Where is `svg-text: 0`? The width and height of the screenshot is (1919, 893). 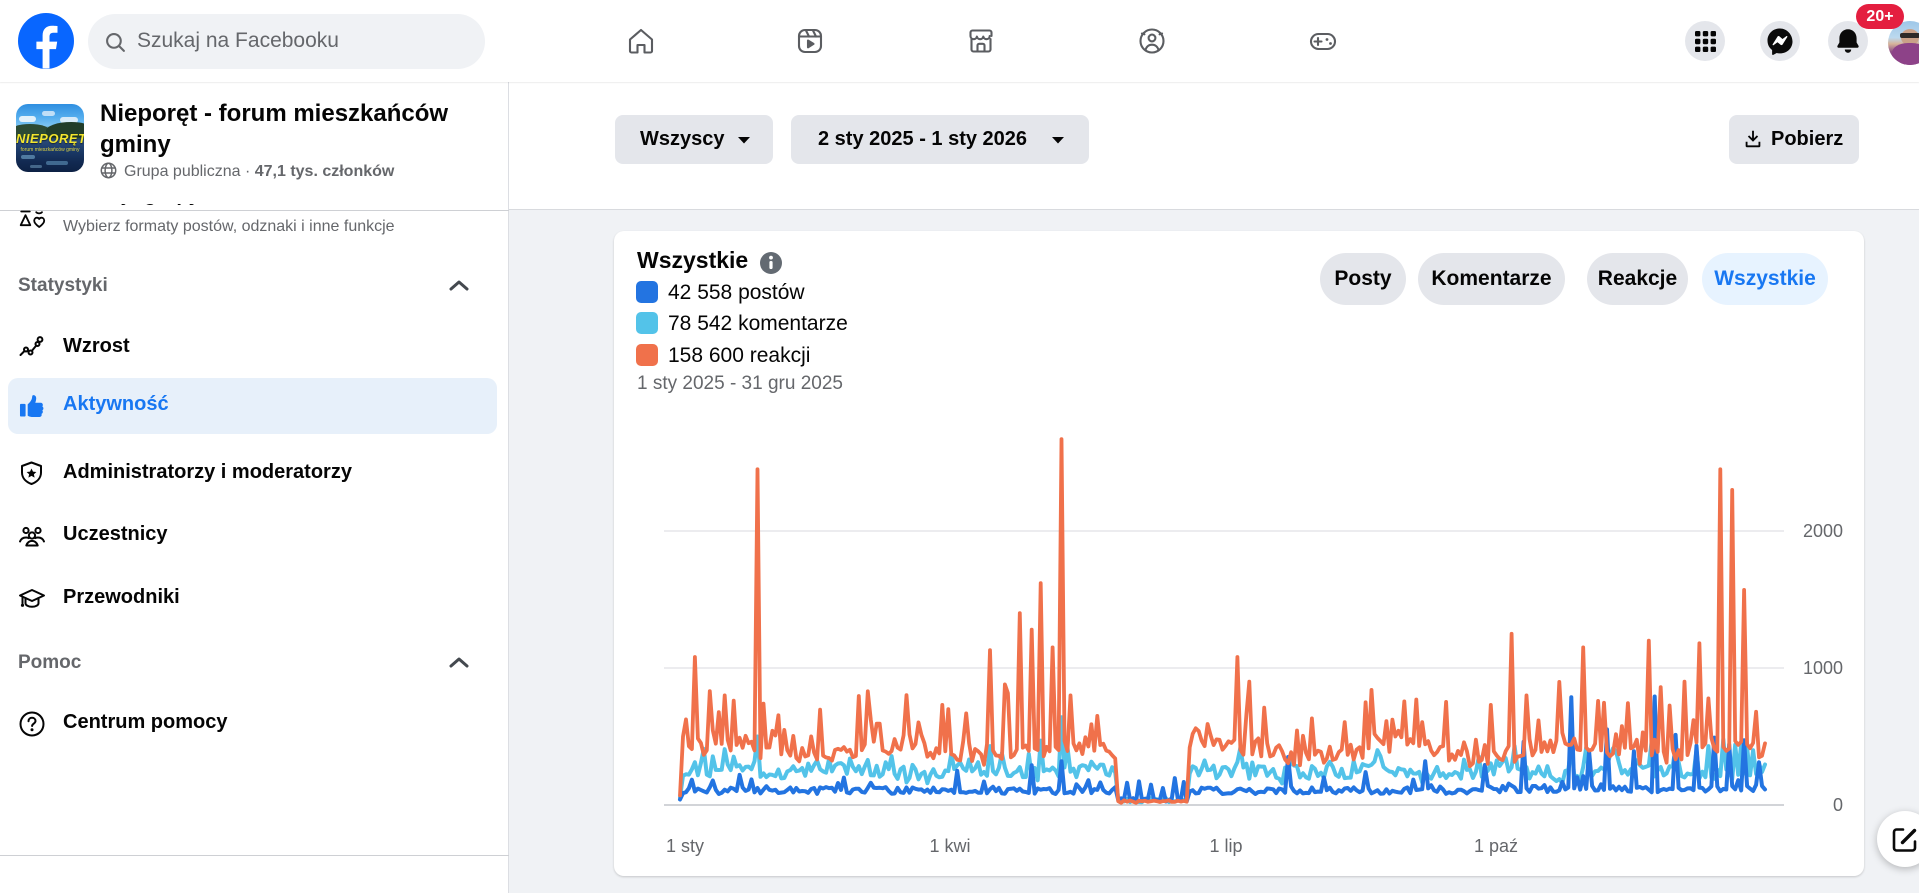
svg-text: 0 is located at coordinates (1838, 805).